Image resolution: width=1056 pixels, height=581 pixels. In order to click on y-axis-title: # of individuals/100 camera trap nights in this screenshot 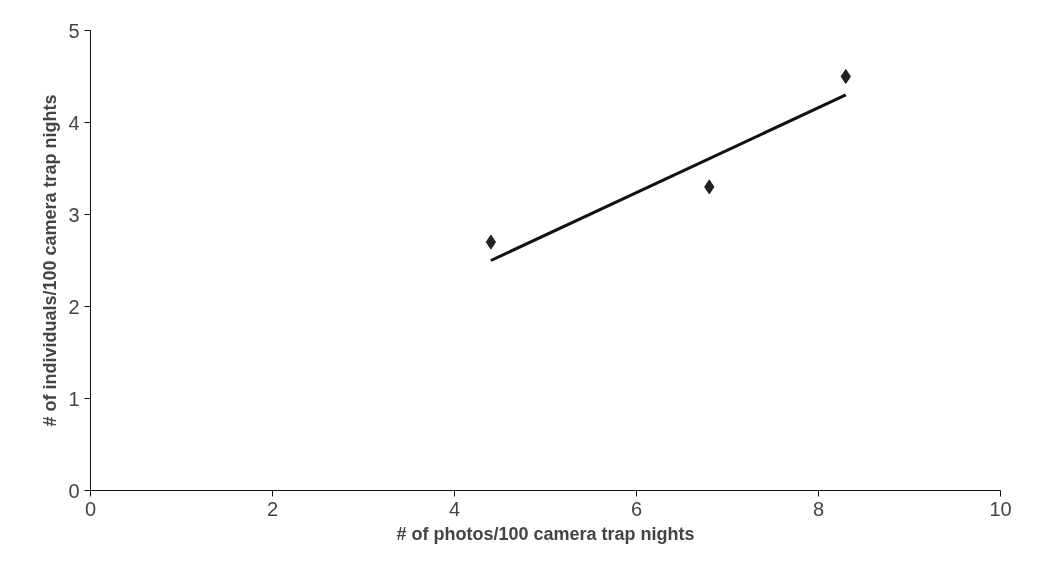, I will do `click(50, 260)`.